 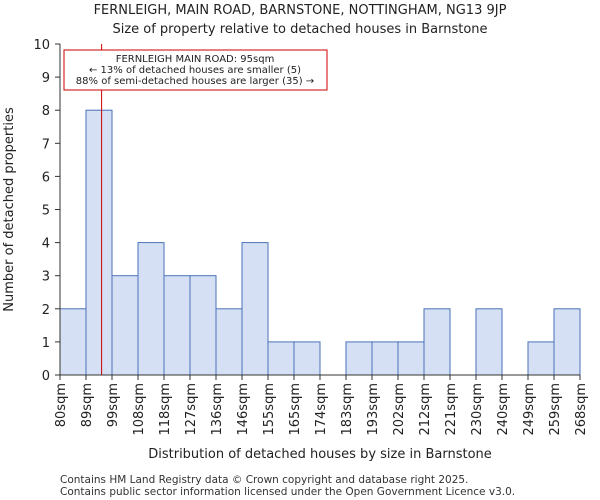 I want to click on x-tick-label: 89sqm, so click(x=87, y=405).